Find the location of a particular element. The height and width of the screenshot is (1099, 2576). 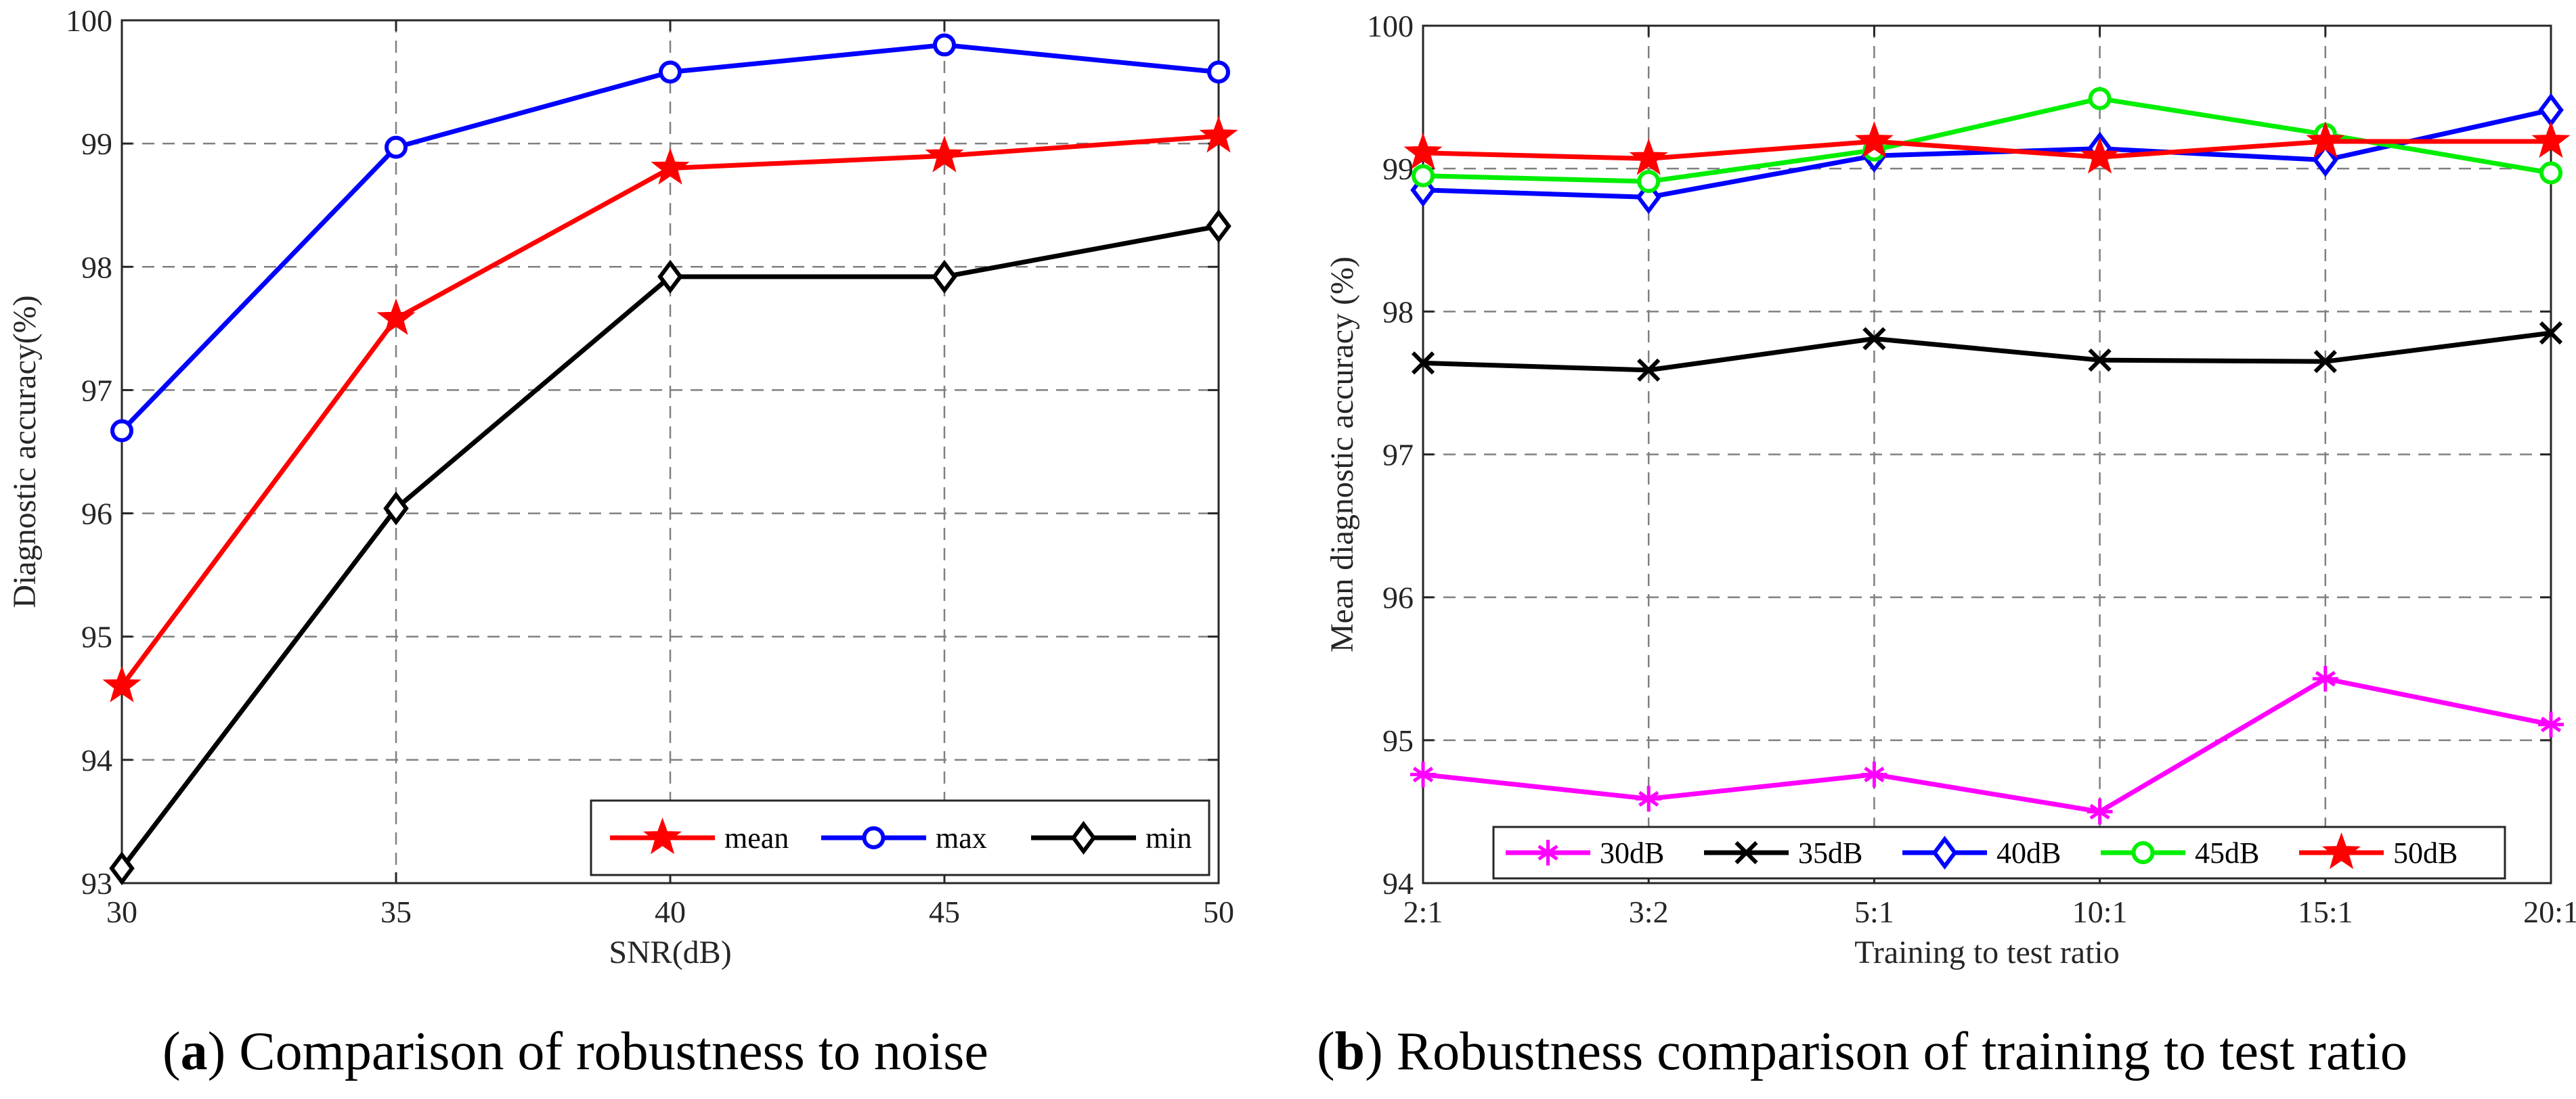

series-50dB is located at coordinates (1987, 148).